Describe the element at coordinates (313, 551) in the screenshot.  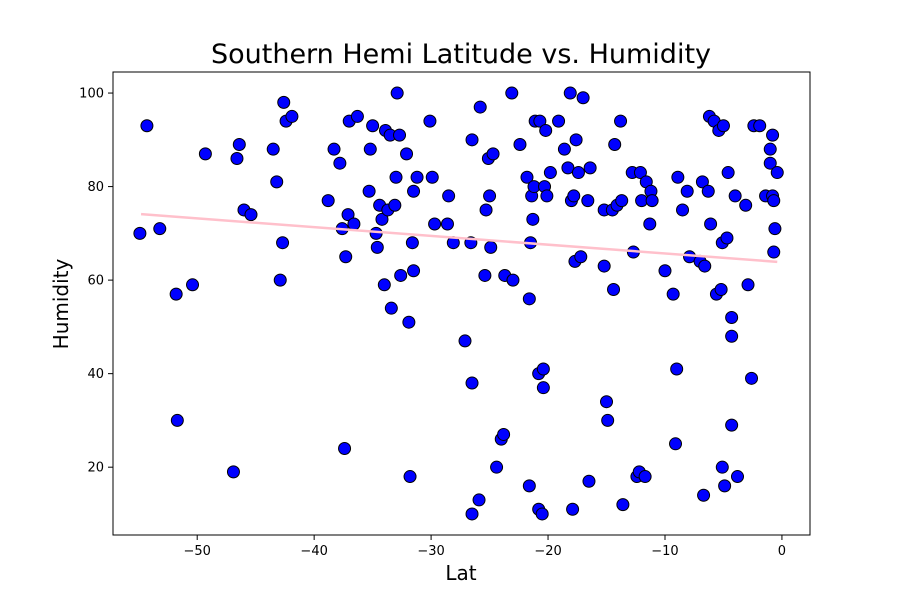
I see `x-tick-label: −40` at that location.